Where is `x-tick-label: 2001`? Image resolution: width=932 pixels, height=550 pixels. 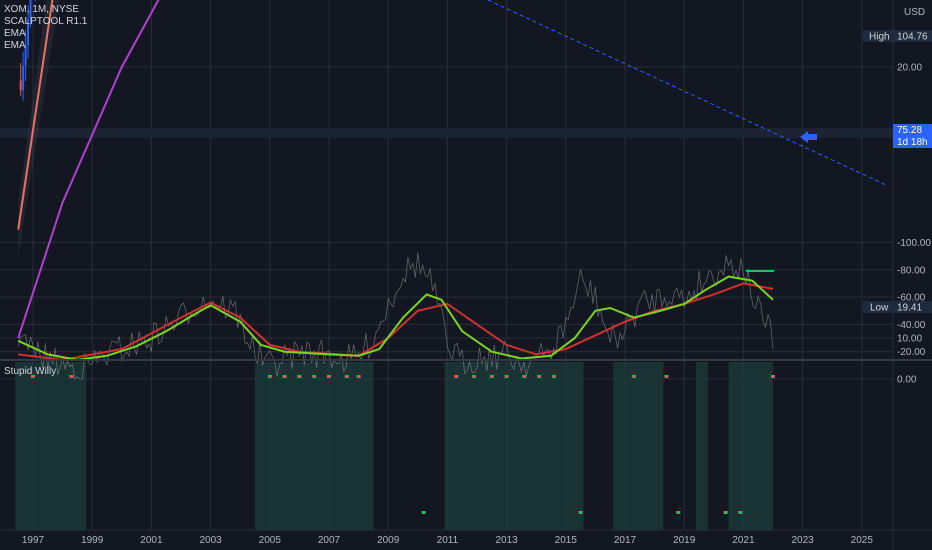 x-tick-label: 2001 is located at coordinates (151, 540).